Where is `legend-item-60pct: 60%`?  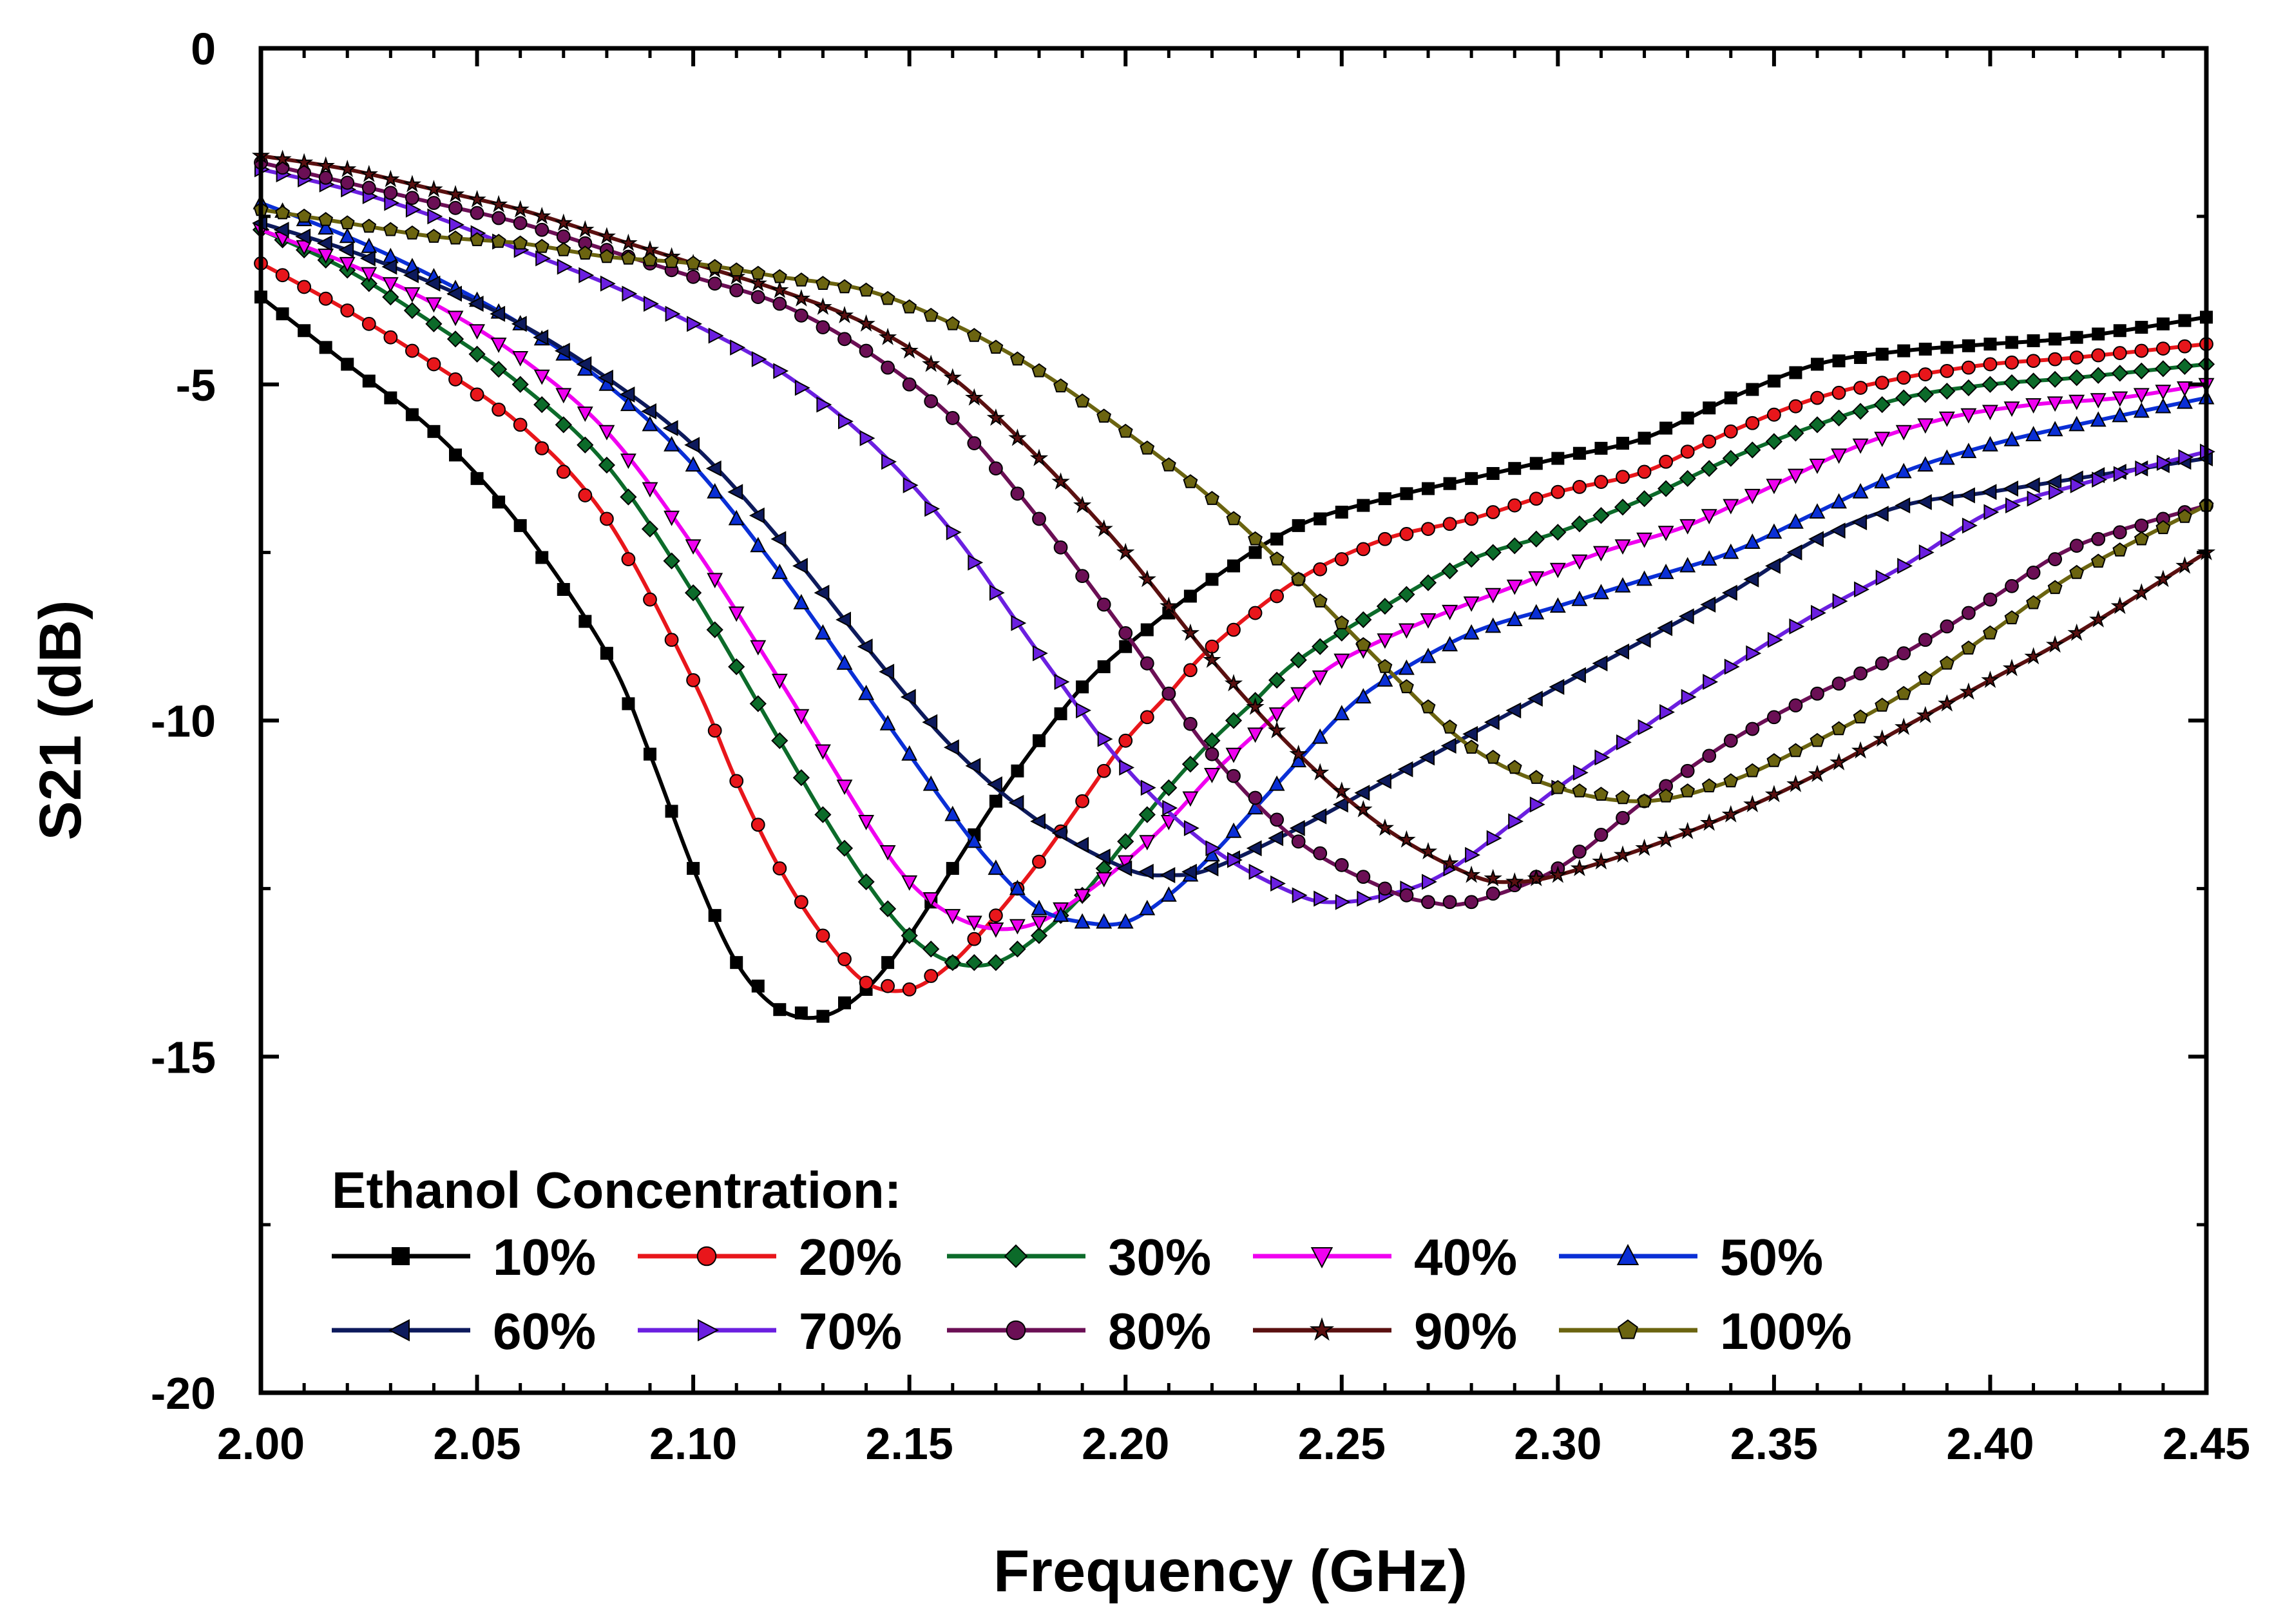
legend-item-60pct: 60% is located at coordinates (464, 1331).